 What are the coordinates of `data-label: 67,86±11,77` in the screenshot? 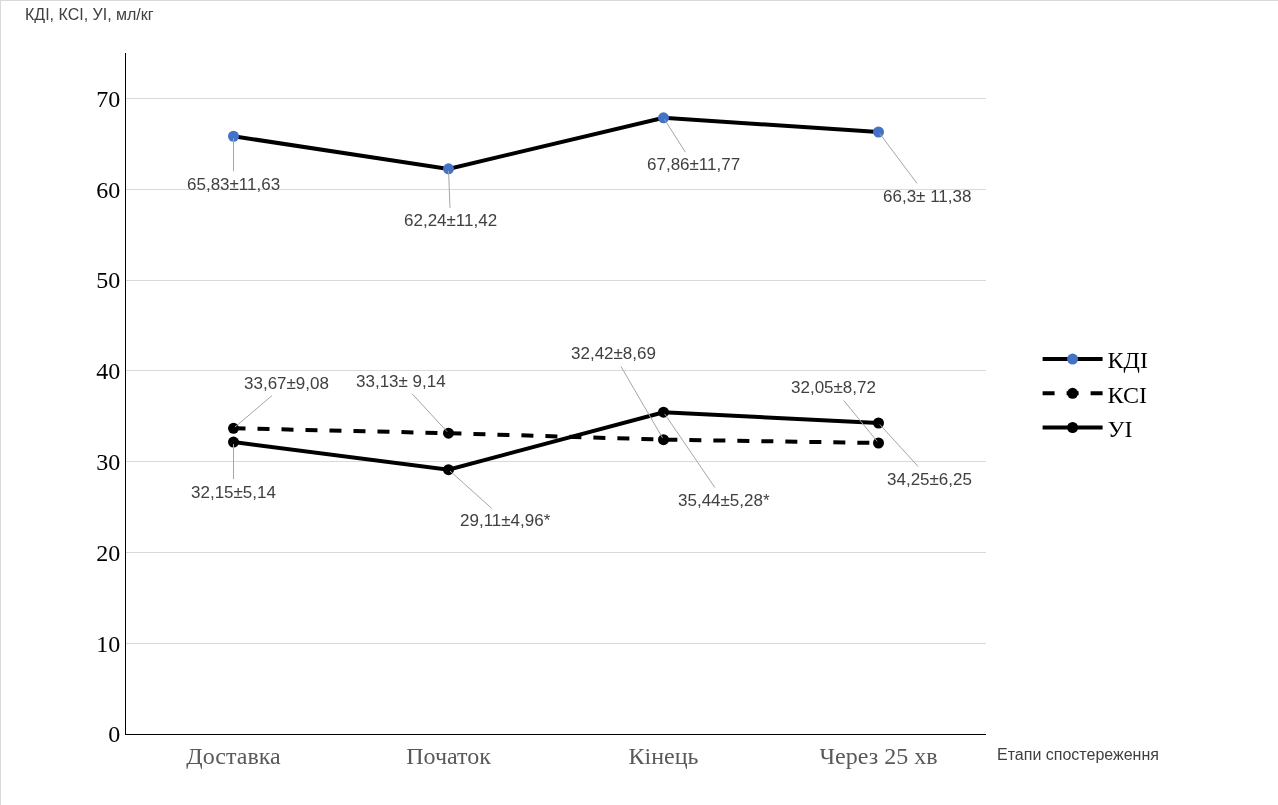 It's located at (694, 164).